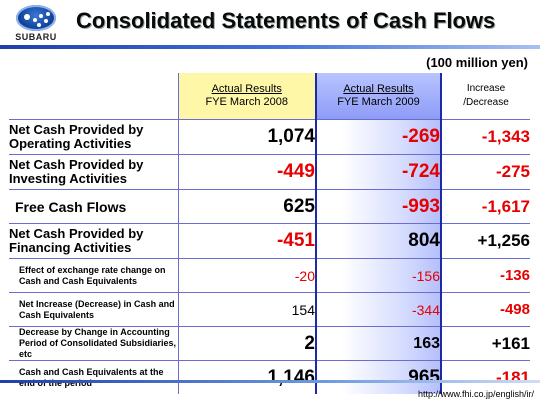 The height and width of the screenshot is (405, 540). Describe the element at coordinates (378, 137) in the screenshot. I see `value-fy2009: -269` at that location.